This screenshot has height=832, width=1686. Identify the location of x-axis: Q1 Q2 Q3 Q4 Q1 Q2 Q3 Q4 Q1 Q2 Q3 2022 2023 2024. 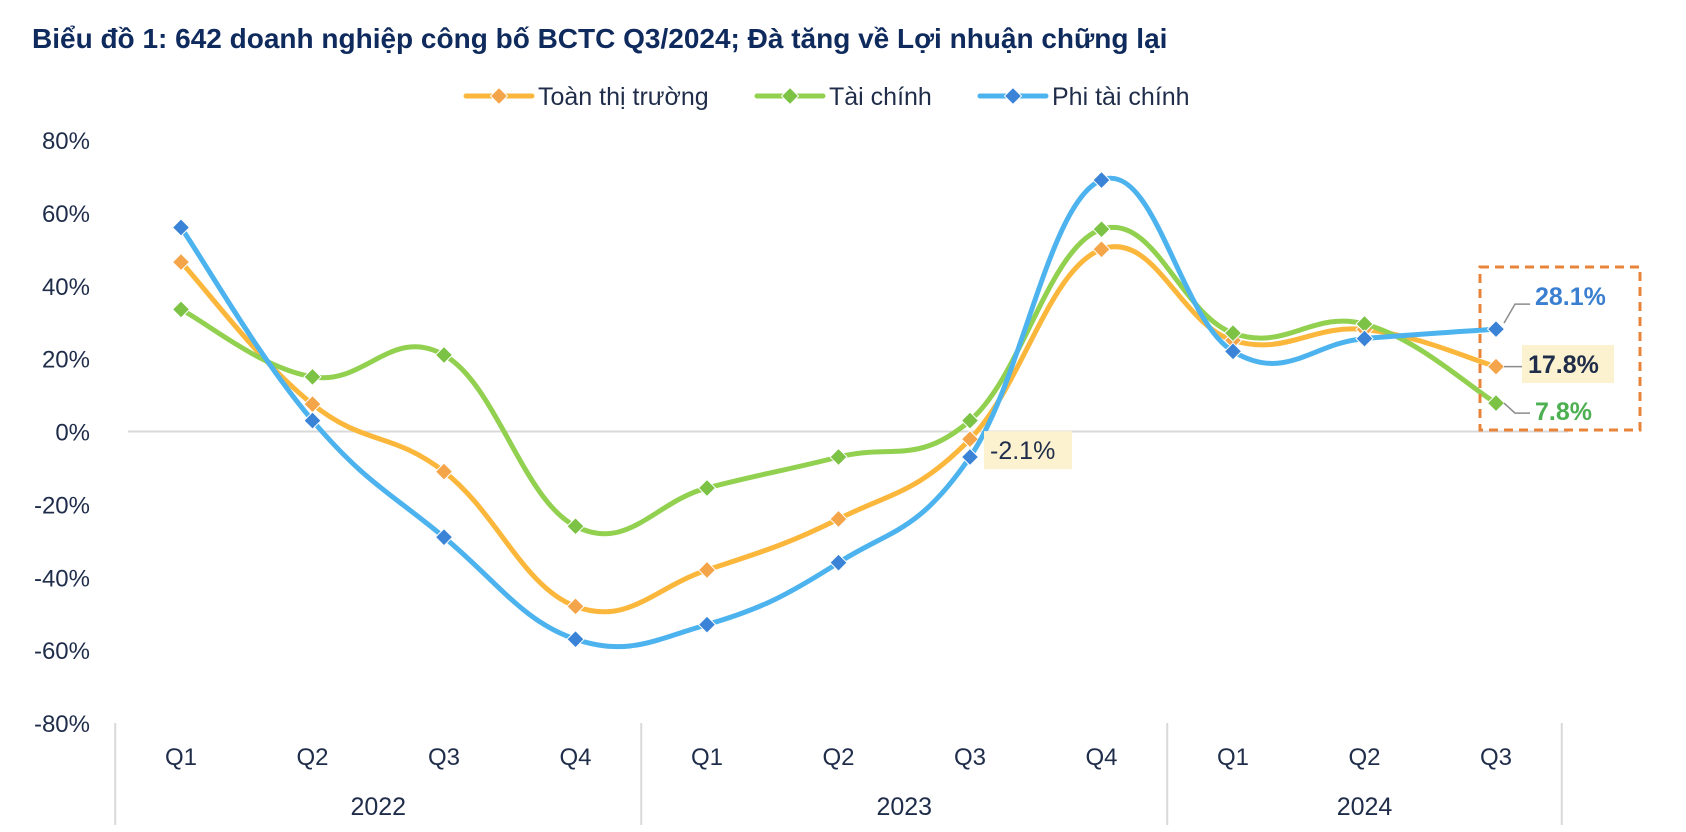
(838, 774).